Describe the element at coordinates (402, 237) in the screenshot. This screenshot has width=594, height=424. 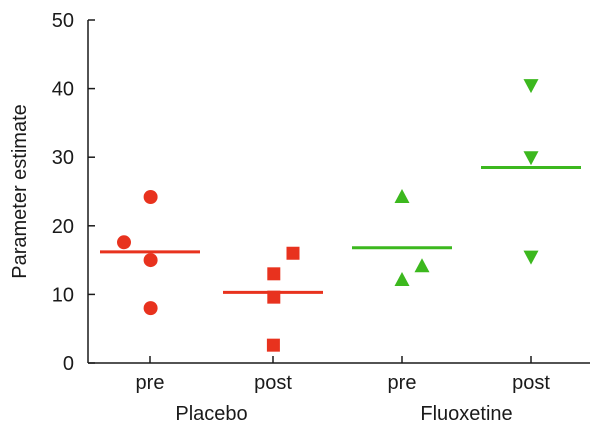
I see `series-fluoxetine-pre` at that location.